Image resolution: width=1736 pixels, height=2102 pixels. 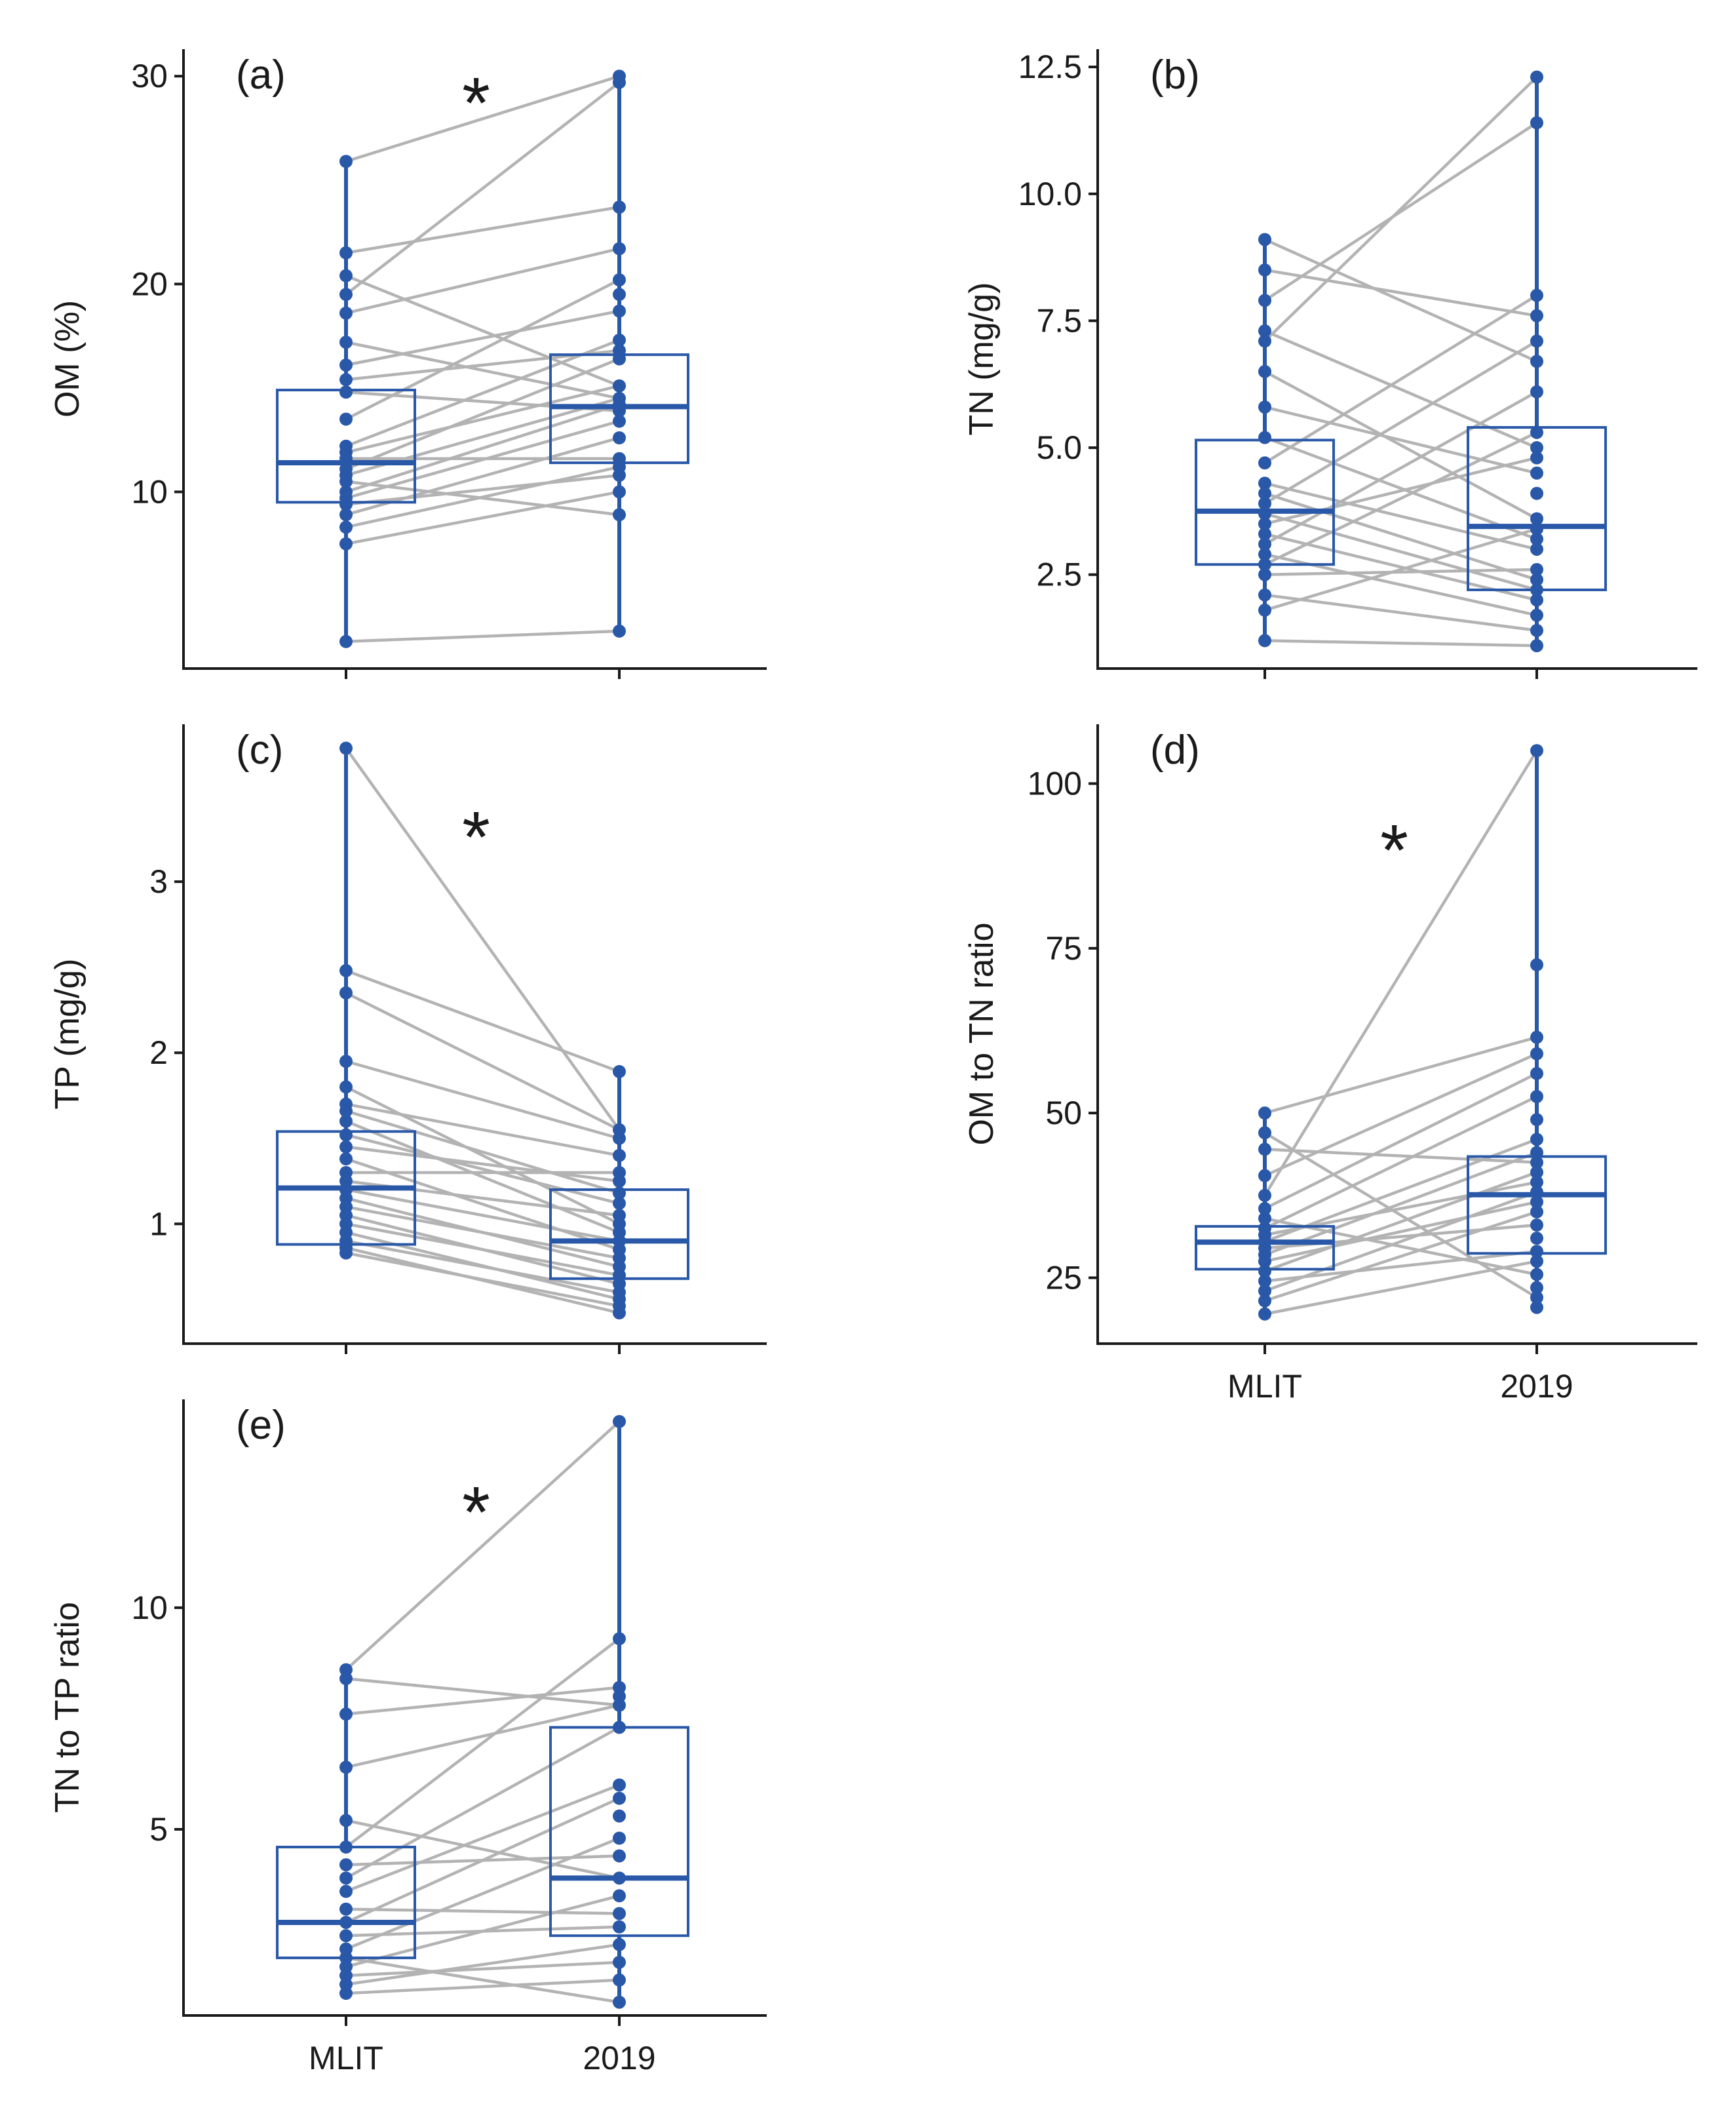 I want to click on panel-label: (d), so click(x=1175, y=750).